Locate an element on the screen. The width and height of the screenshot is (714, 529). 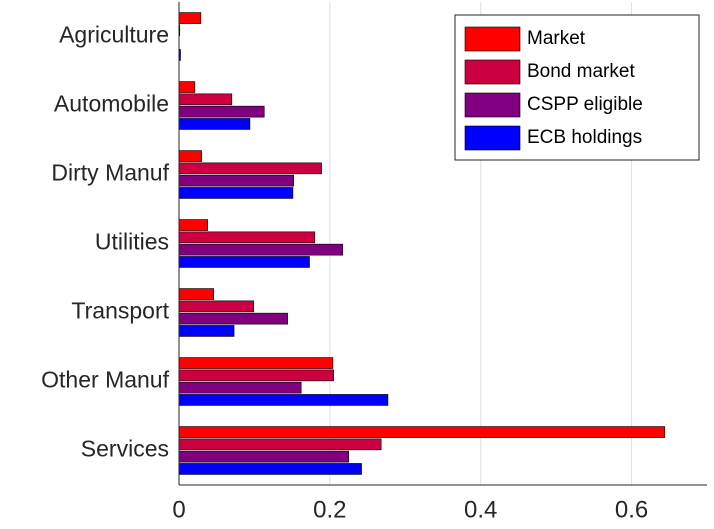
legend-label: Market is located at coordinates (556, 38).